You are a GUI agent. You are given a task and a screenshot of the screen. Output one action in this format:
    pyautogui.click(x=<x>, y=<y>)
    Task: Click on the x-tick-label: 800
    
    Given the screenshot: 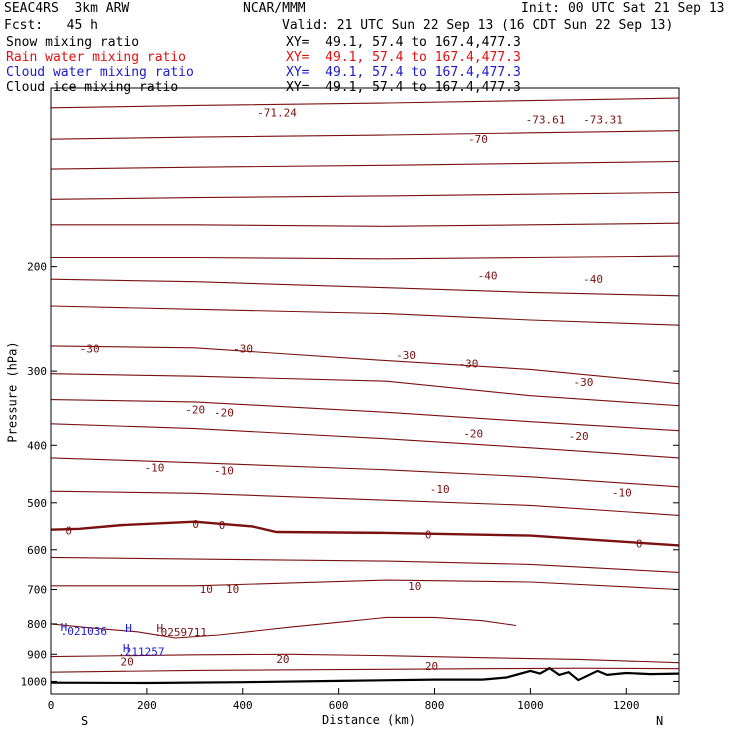 What is the action you would take?
    pyautogui.click(x=435, y=705)
    